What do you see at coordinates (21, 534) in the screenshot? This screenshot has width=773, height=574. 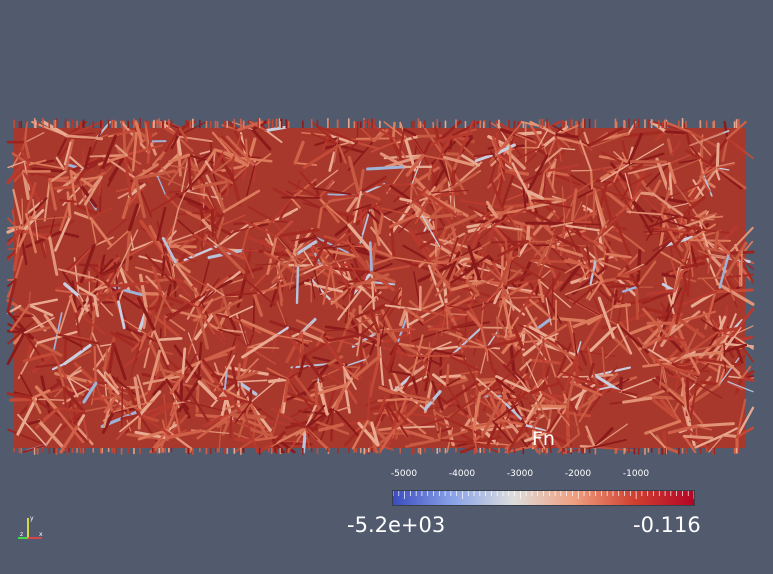 I see `z-axis-label: z` at bounding box center [21, 534].